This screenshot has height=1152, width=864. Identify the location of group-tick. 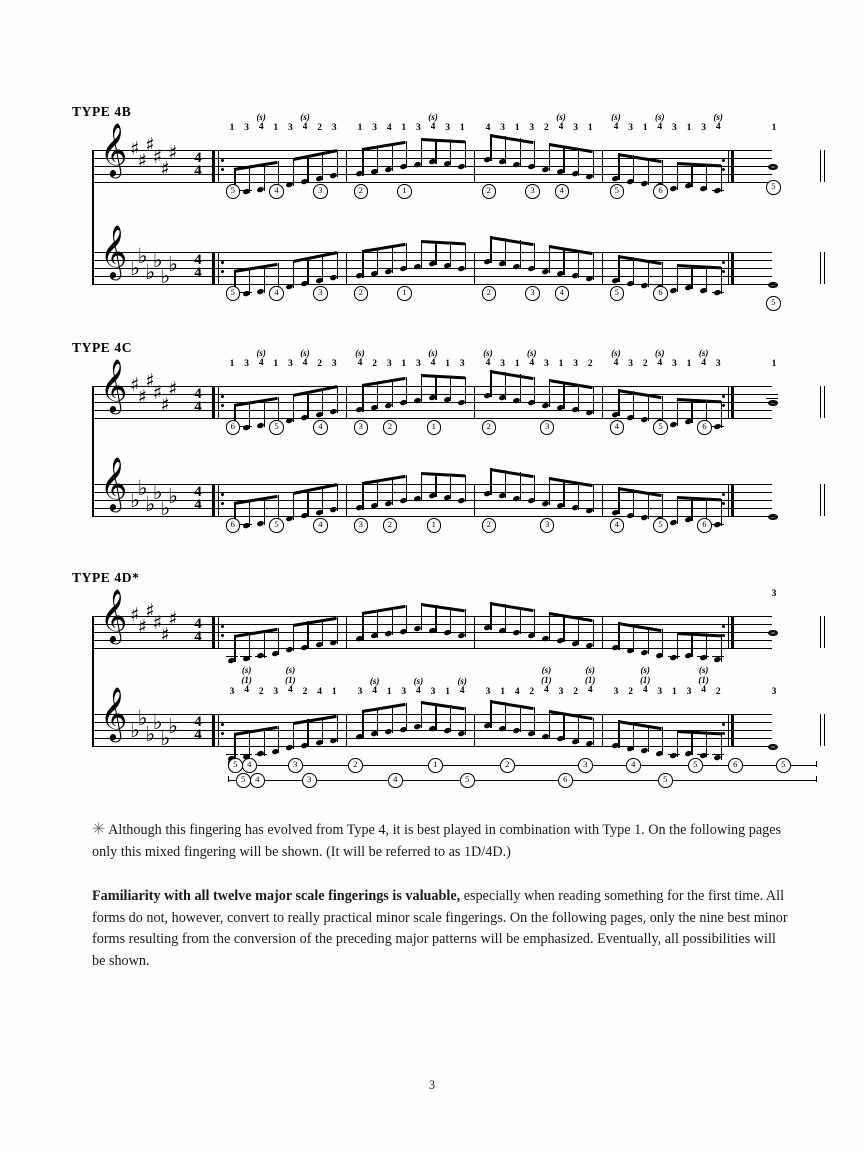
(816, 779).